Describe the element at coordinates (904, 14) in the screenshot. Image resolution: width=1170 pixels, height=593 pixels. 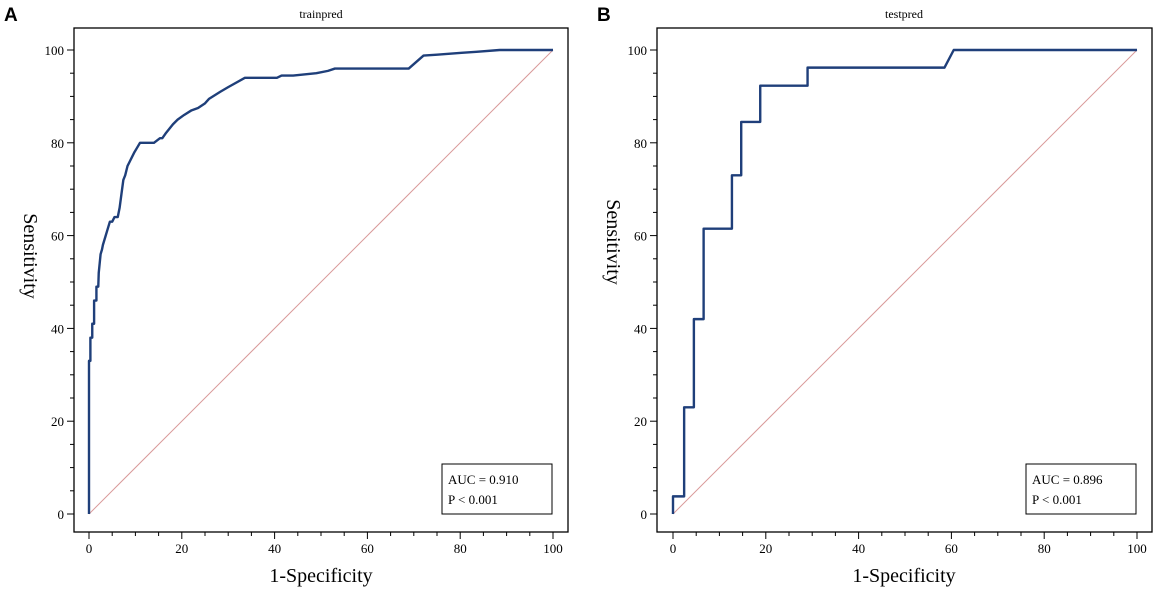
I see `chart-title: testpred` at that location.